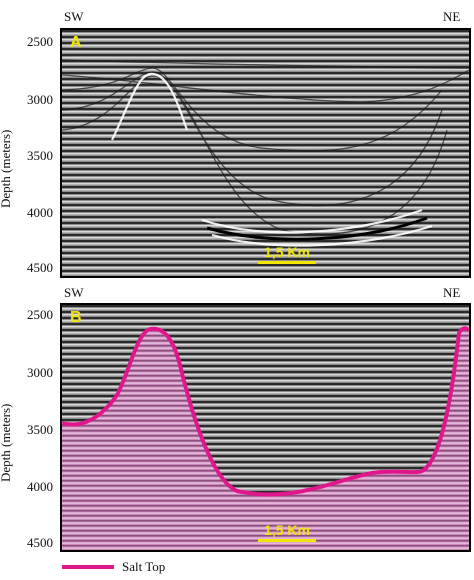 This screenshot has width=474, height=580. Describe the element at coordinates (40, 155) in the screenshot. I see `tick-a-2: 3500` at that location.